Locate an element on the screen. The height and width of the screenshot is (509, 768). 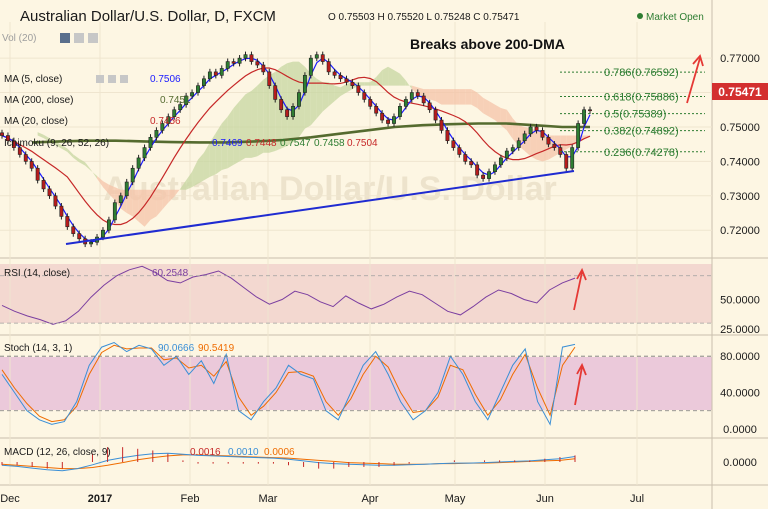
vol-label: Vol (20) is located at coordinates (19, 38).